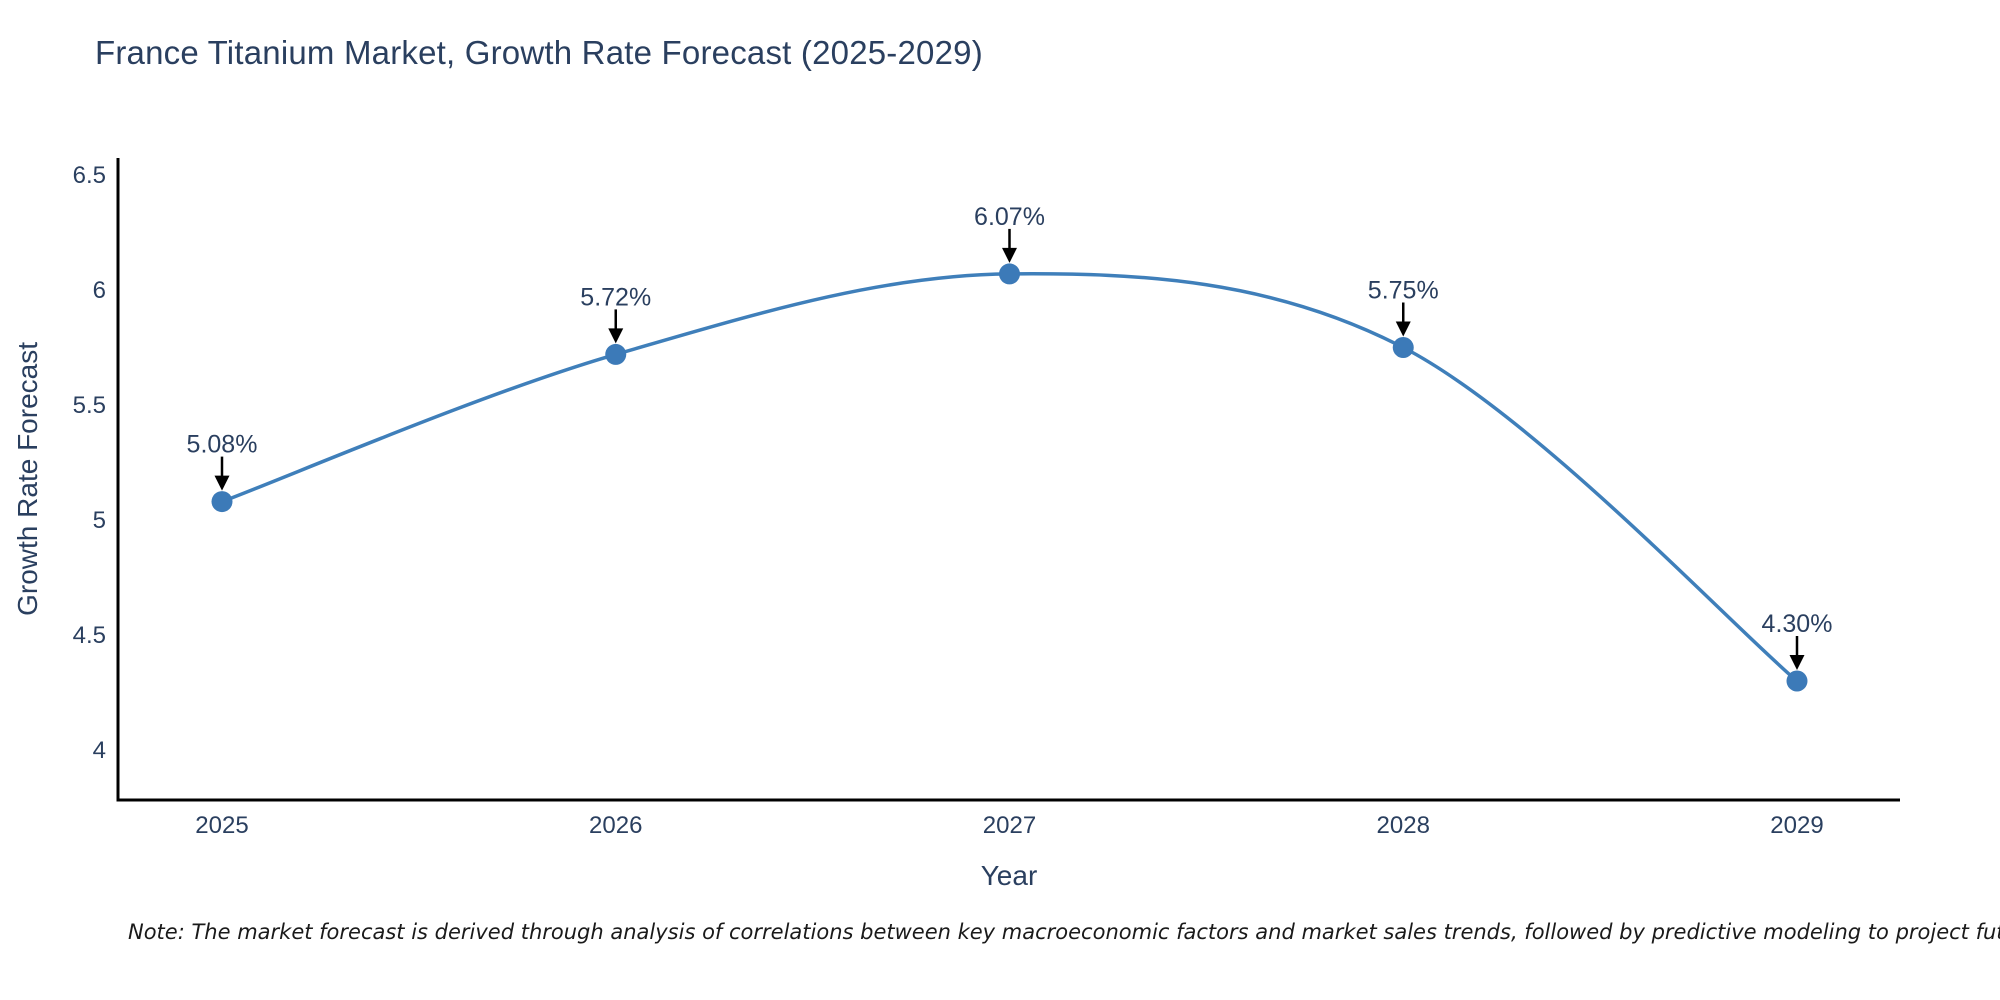 The image size is (2000, 1000). I want to click on y-tick-label: 6.5, so click(89, 175).